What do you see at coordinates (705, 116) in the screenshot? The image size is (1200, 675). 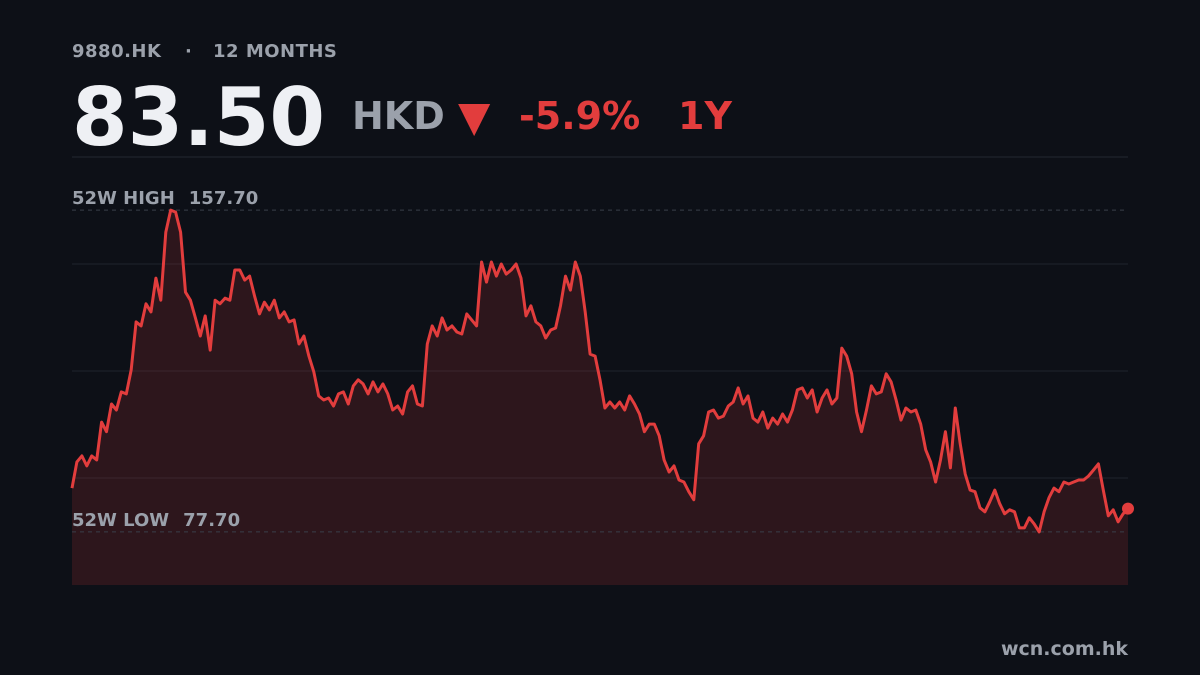 I see `range-label: 1Y` at bounding box center [705, 116].